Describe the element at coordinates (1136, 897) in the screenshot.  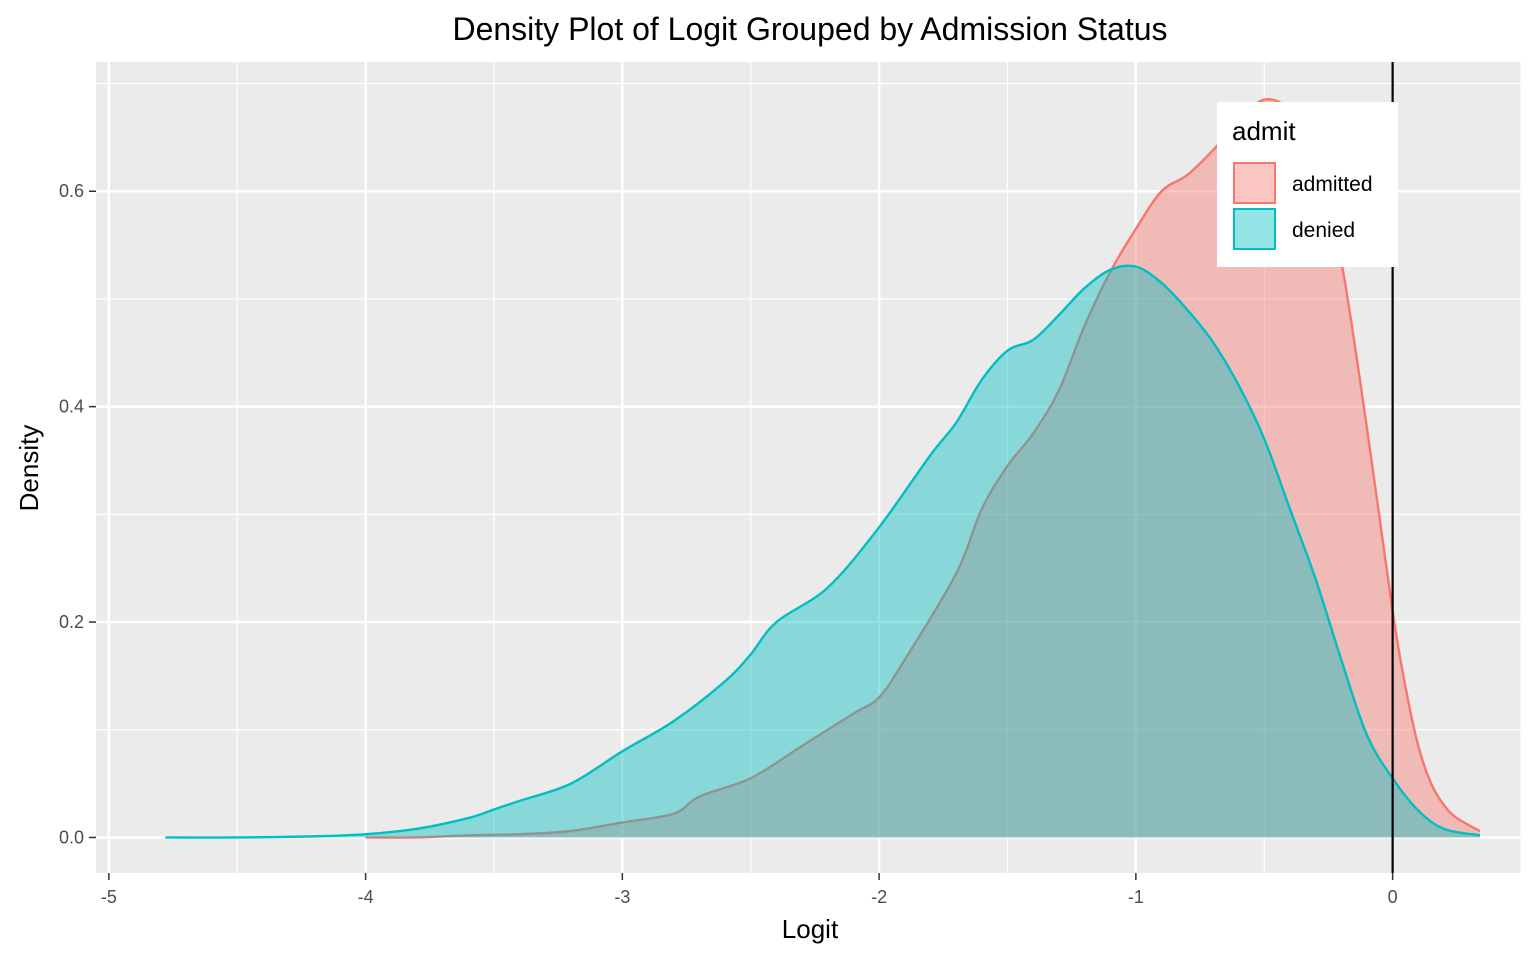
I see `x-tick-label: -1` at that location.